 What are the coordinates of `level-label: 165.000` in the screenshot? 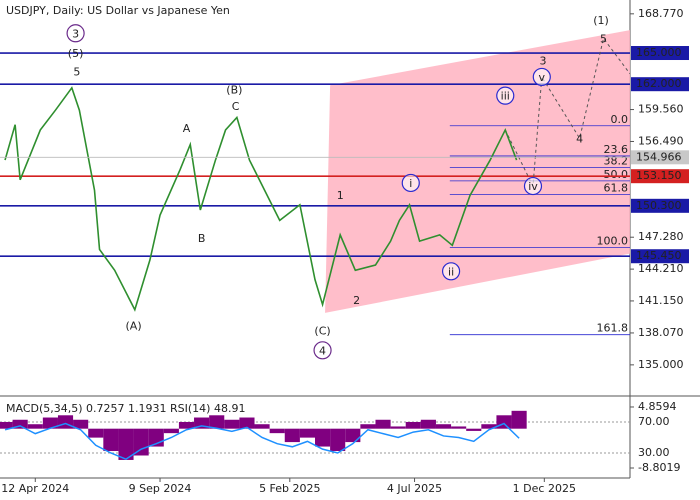 It's located at (659, 52).